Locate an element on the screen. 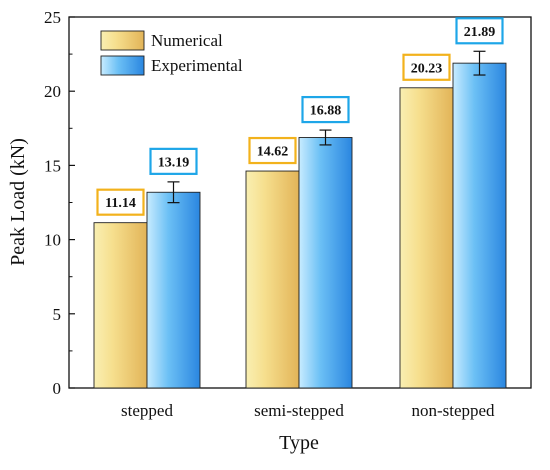 Image resolution: width=550 pixels, height=470 pixels. bar-experimental-non-stepped is located at coordinates (479, 225).